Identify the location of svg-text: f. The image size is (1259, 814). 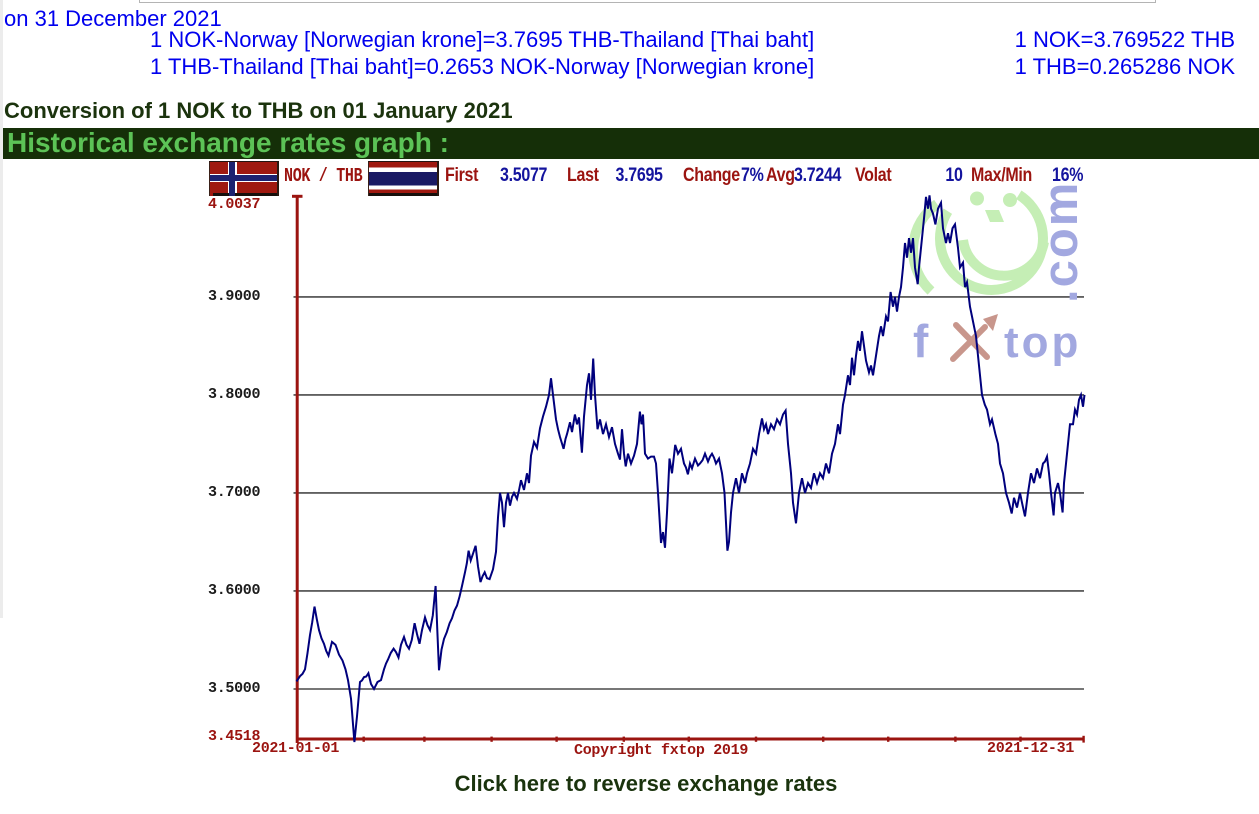
(921, 341).